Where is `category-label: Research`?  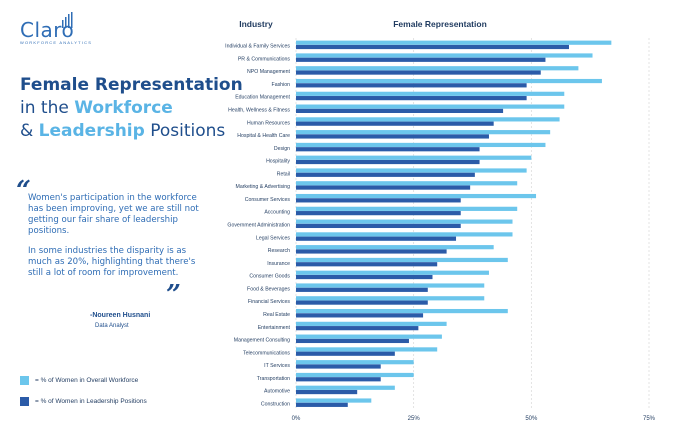
category-label: Research is located at coordinates (279, 251).